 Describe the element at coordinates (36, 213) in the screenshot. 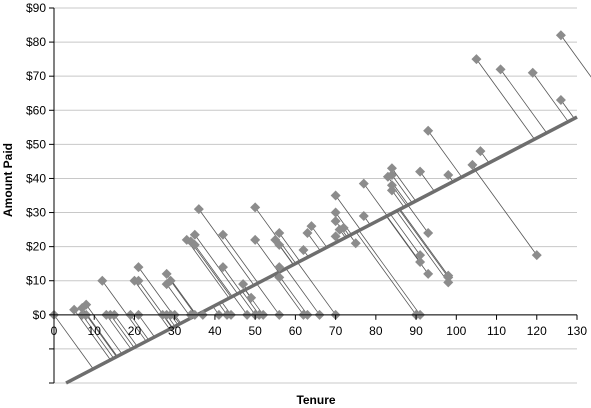

I see `y-tick-label: $30` at that location.